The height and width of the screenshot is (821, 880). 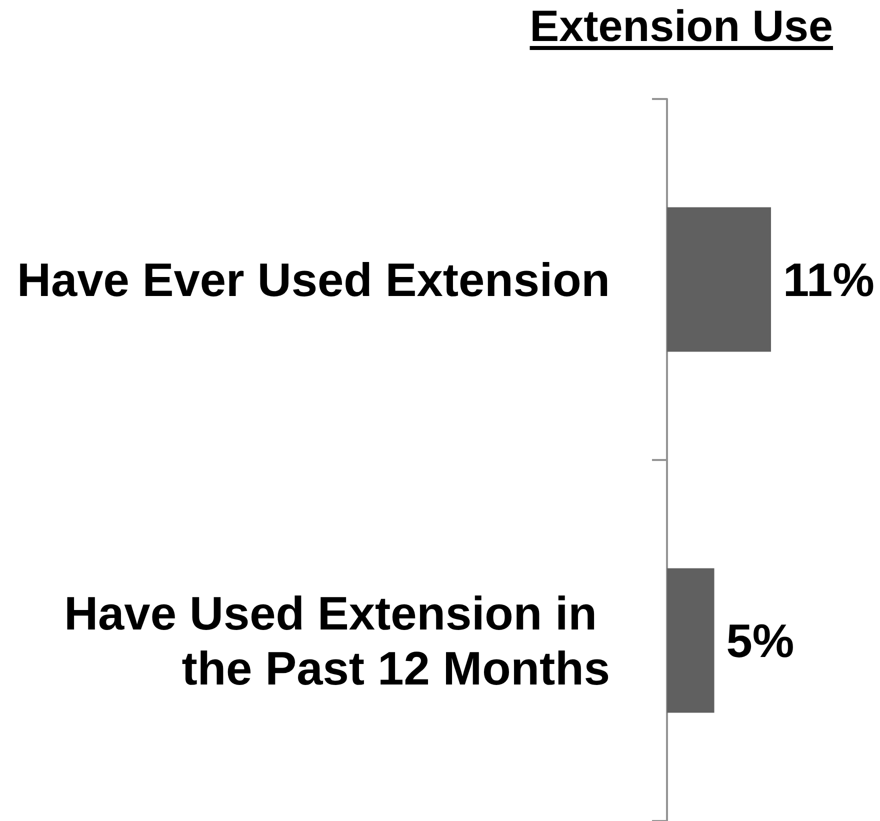 I want to click on y-tick-label: Have Ever Used Extension, so click(x=313, y=279).